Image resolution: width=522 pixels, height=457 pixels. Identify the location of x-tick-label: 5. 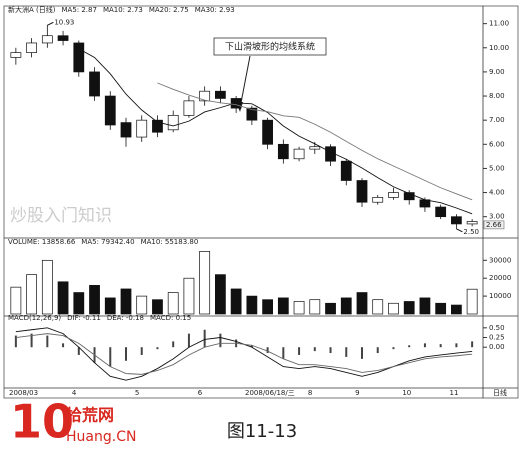
(137, 393).